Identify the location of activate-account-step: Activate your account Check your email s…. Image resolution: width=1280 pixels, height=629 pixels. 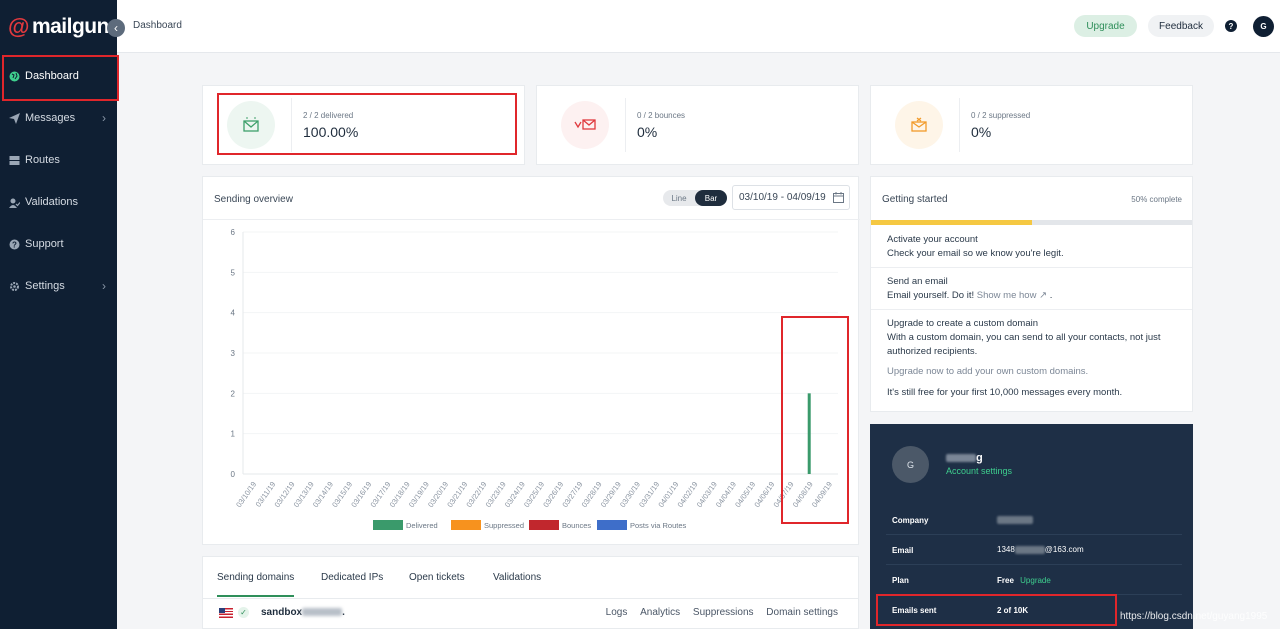
(975, 247).